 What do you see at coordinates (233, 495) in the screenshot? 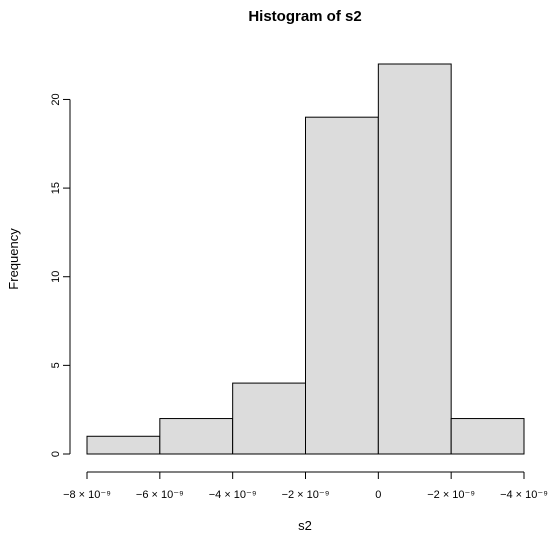
I see `x-tick-label-2: −4 × 10⁻⁹` at bounding box center [233, 495].